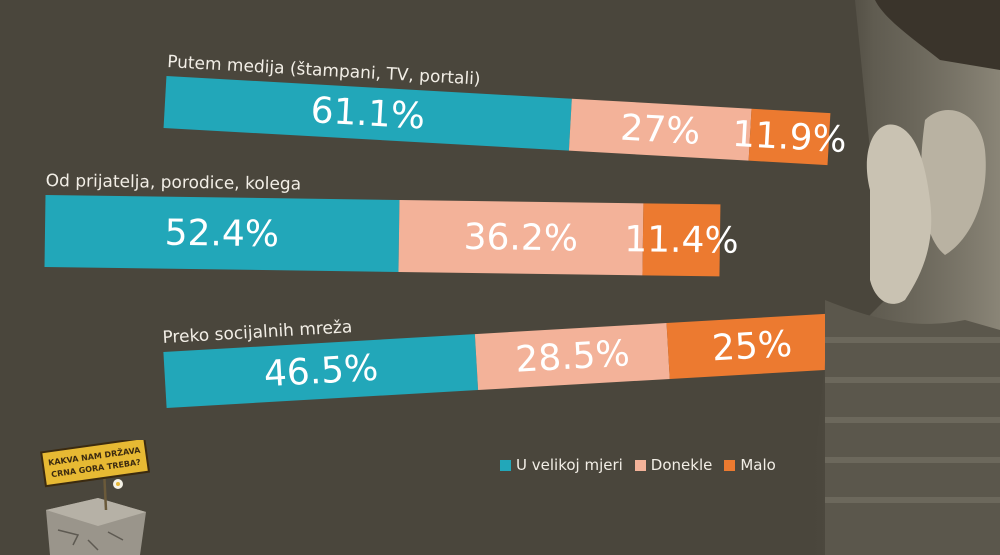 This screenshot has width=1000, height=555. I want to click on data-label-u-velikoj-mjeri-3: 46.5%, so click(321, 371).